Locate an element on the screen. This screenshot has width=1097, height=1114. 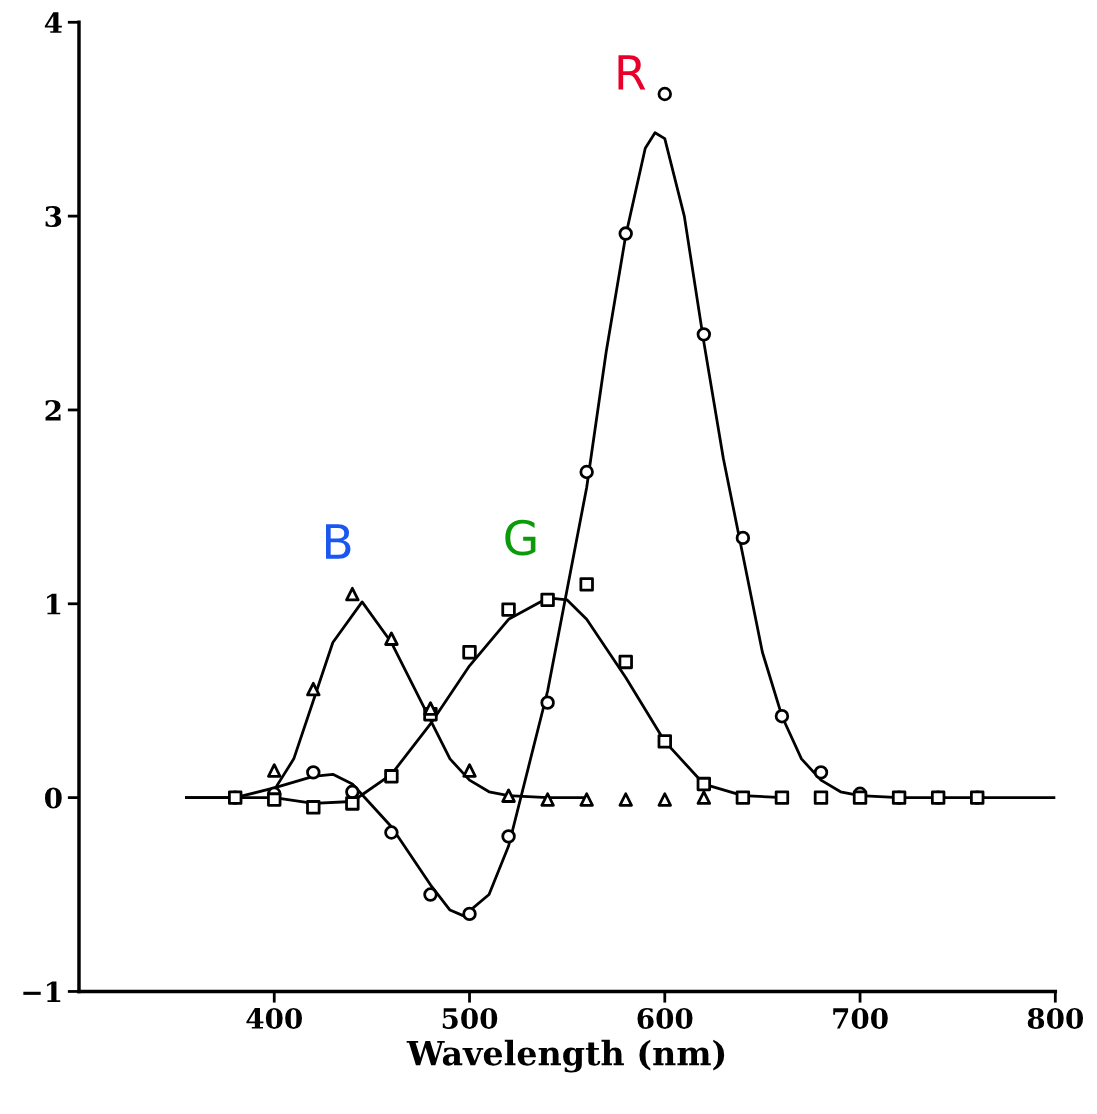
y-tick-label: 4 is located at coordinates (53, 22).